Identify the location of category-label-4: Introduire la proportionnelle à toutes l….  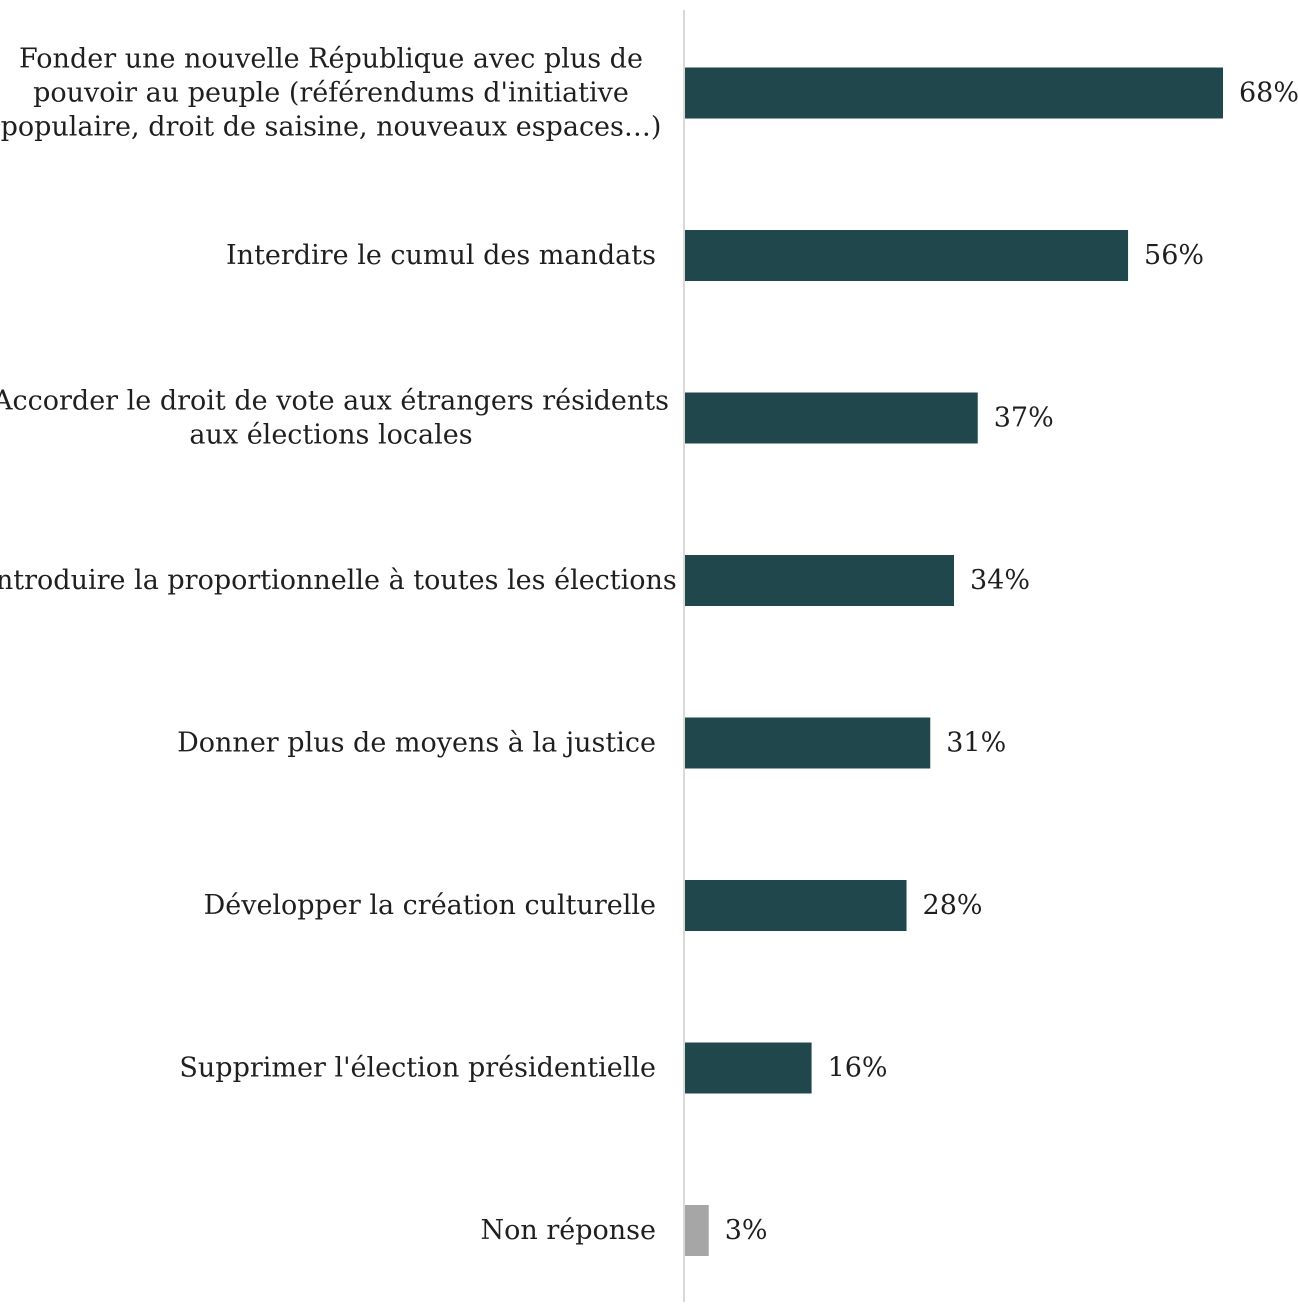
(338, 580).